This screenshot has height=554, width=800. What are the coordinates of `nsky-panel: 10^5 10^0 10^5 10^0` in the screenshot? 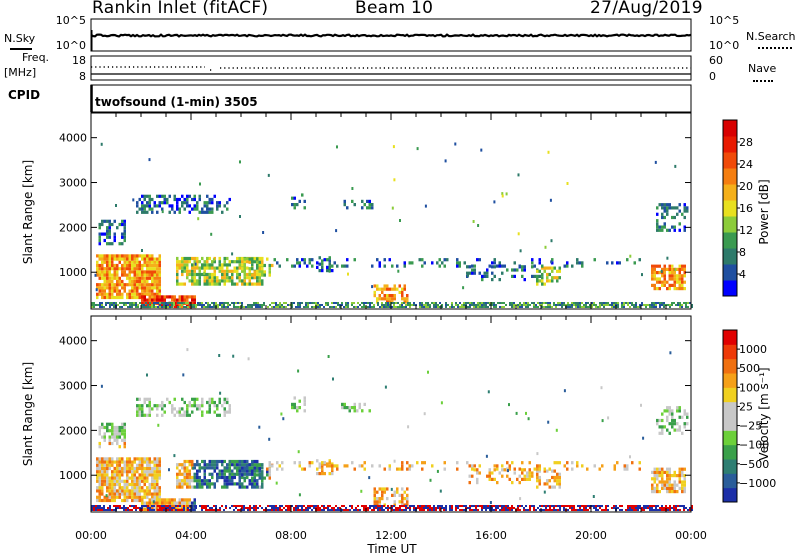 It's located at (397, 33).